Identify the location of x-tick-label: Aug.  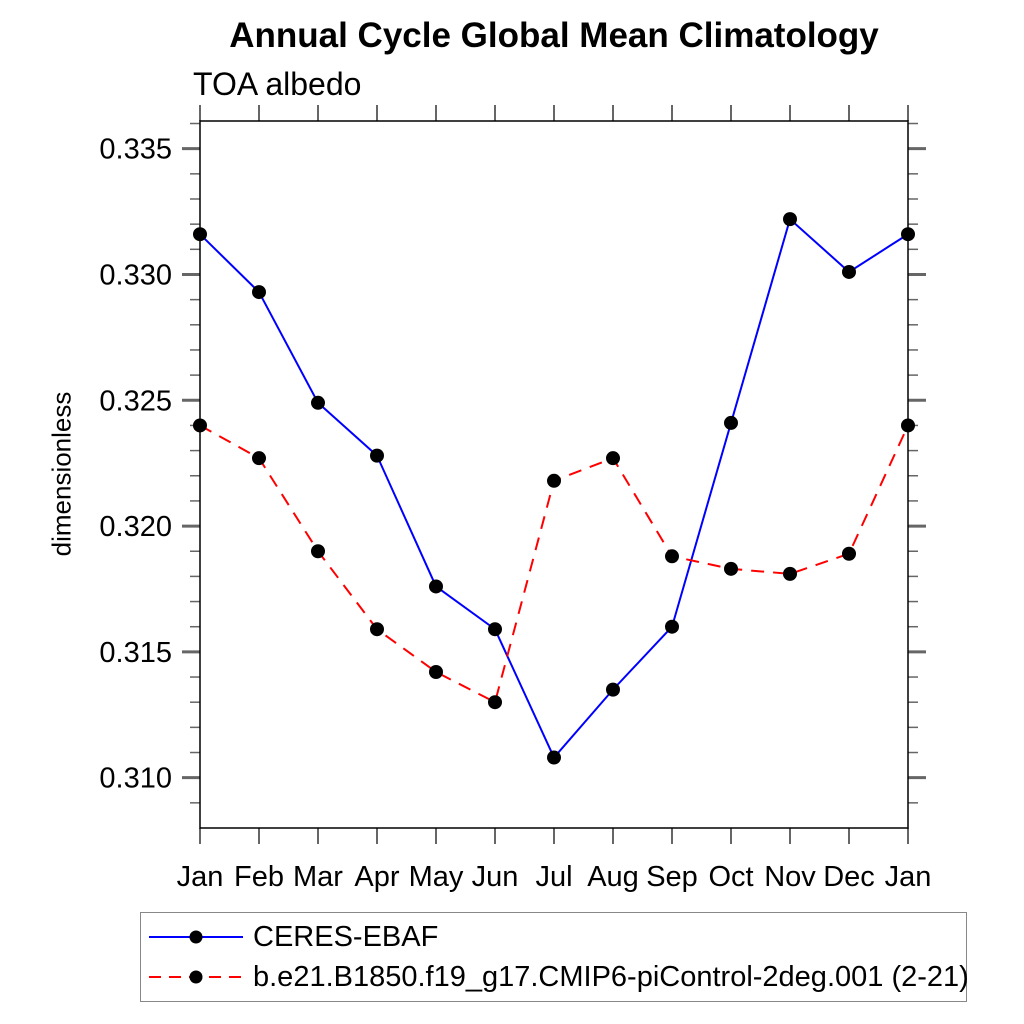
(613, 877).